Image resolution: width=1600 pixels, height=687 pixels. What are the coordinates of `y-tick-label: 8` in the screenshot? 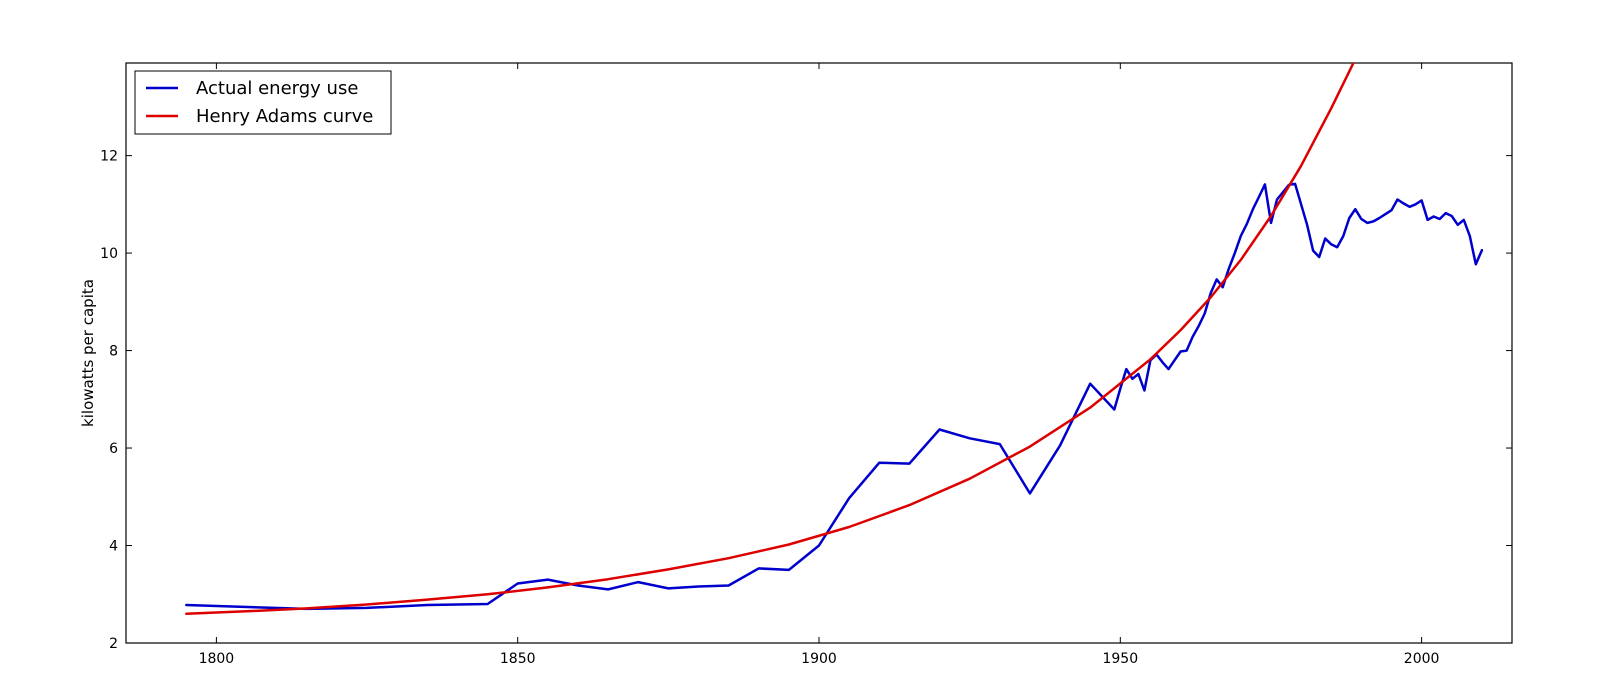 It's located at (113, 352).